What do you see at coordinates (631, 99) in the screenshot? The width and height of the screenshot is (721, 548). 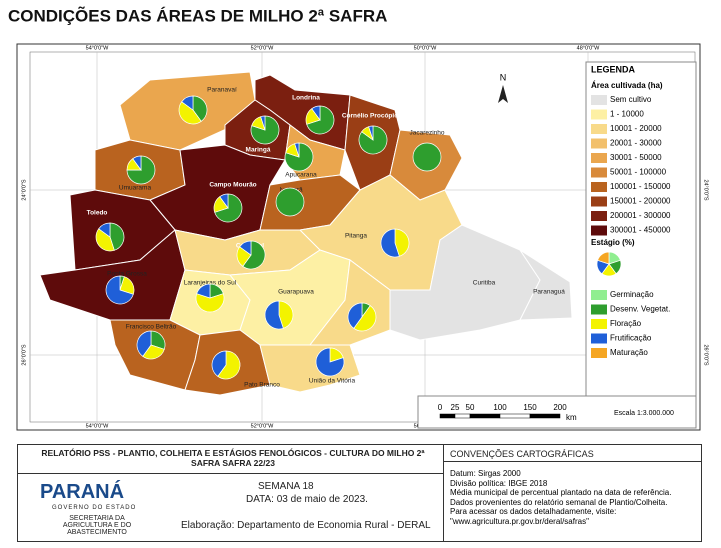 I see `legend-label: Sem cultivo` at bounding box center [631, 99].